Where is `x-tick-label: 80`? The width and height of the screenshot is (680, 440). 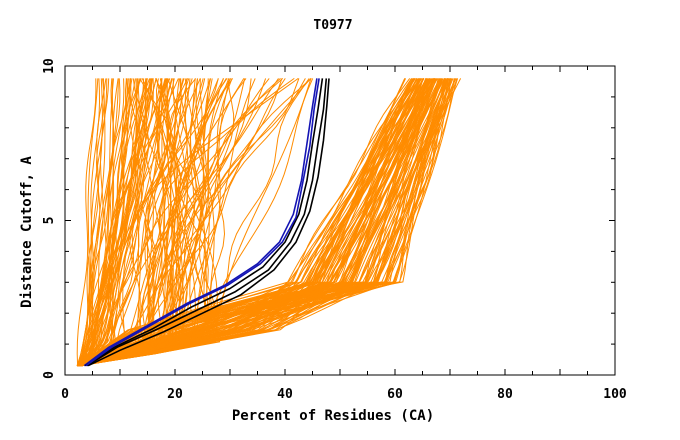 x-tick-label: 80 is located at coordinates (505, 394).